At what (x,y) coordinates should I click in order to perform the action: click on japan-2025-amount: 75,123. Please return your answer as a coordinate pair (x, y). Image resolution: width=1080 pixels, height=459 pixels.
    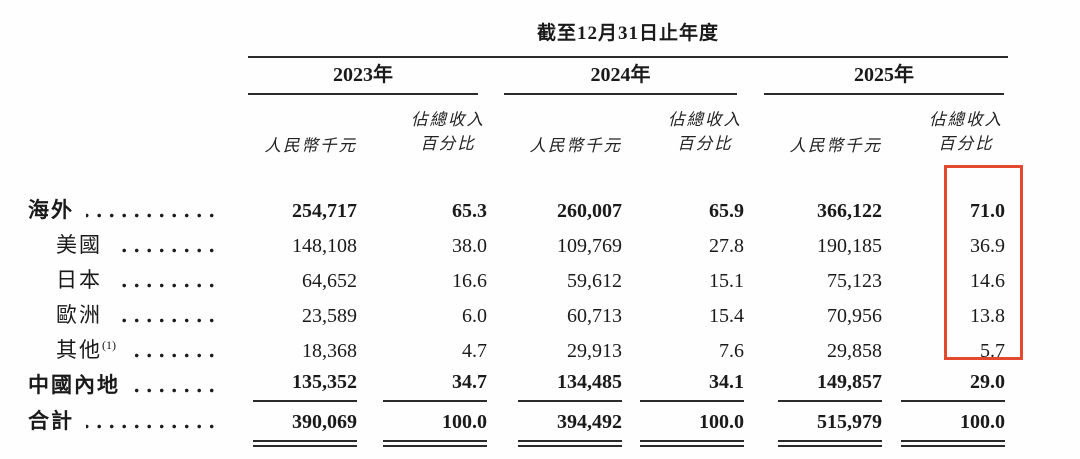
    Looking at the image, I should click on (854, 281).